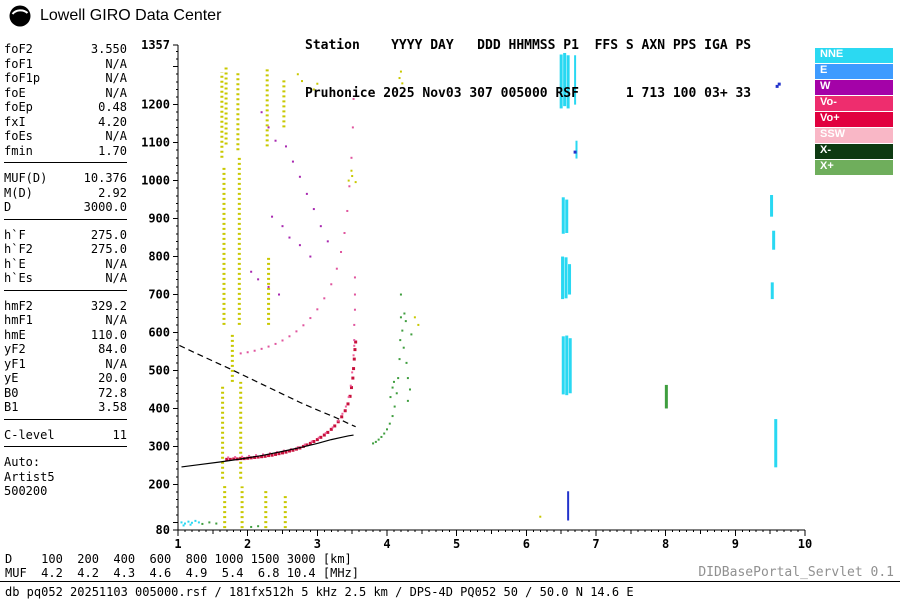 This screenshot has width=900, height=600. What do you see at coordinates (230, 524) in the screenshot?
I see `series-es-scatter-green` at bounding box center [230, 524].